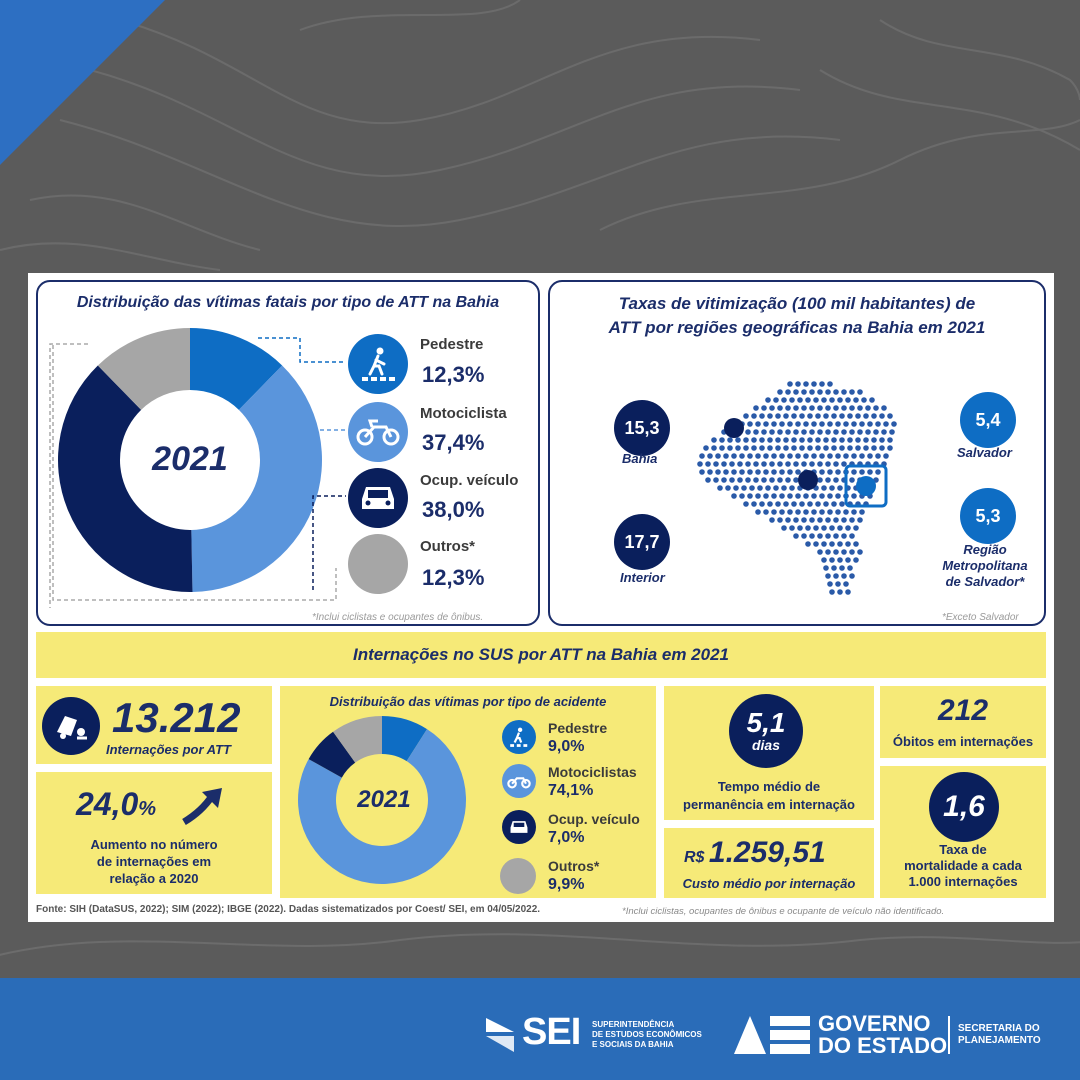 The width and height of the screenshot is (1080, 1080). Describe the element at coordinates (405, 739) in the screenshot. I see `sus-donut-slice-pedestre` at that location.